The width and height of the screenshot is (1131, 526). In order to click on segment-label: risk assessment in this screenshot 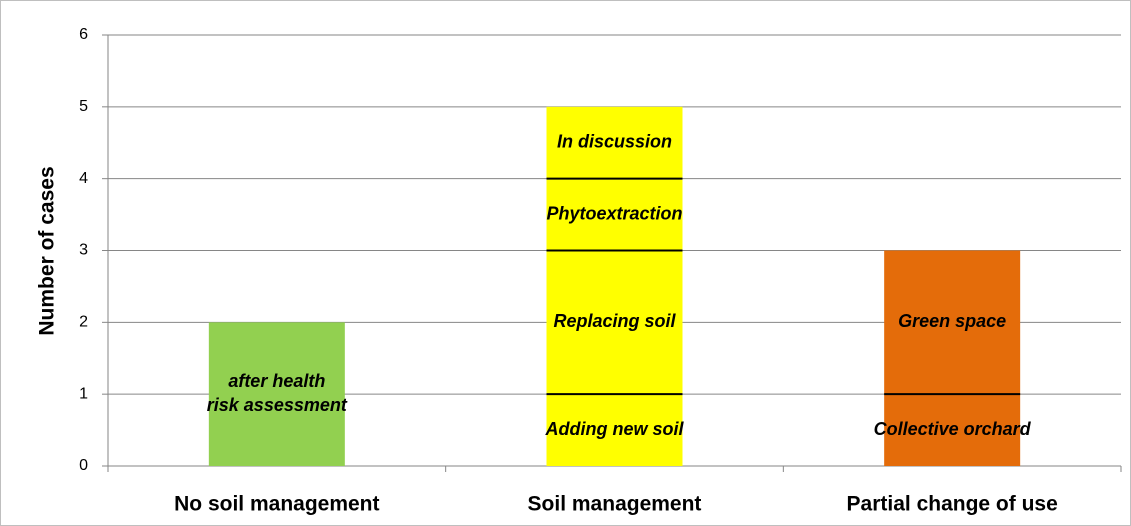, I will do `click(277, 405)`.